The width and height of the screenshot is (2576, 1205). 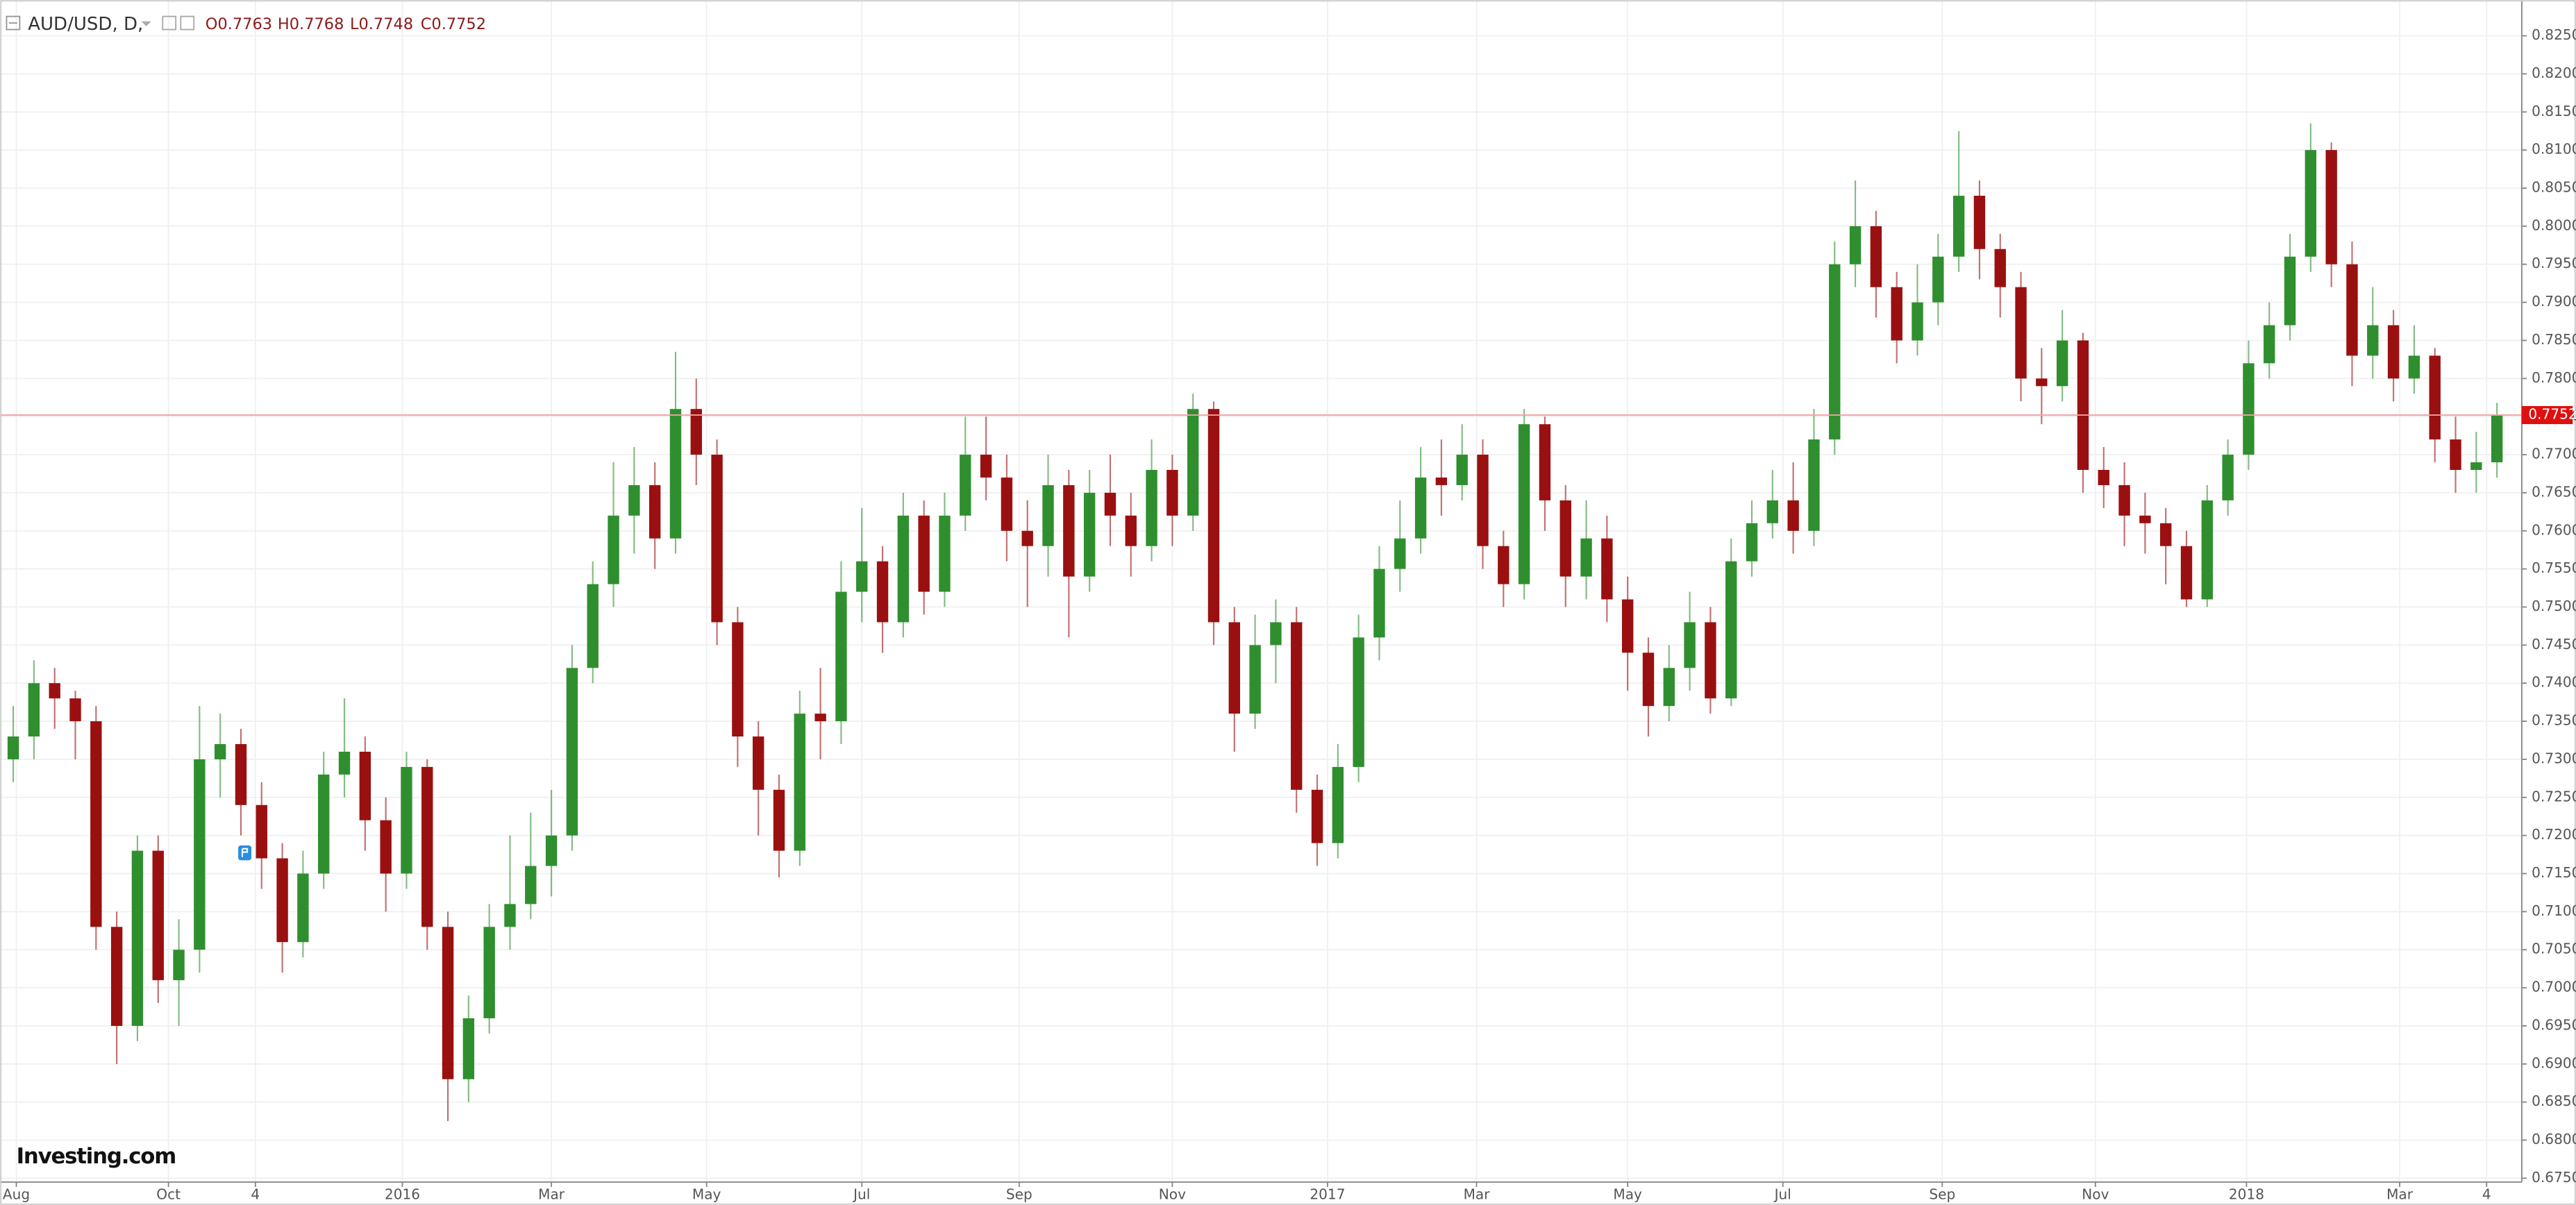 I want to click on event-flag, so click(x=245, y=853).